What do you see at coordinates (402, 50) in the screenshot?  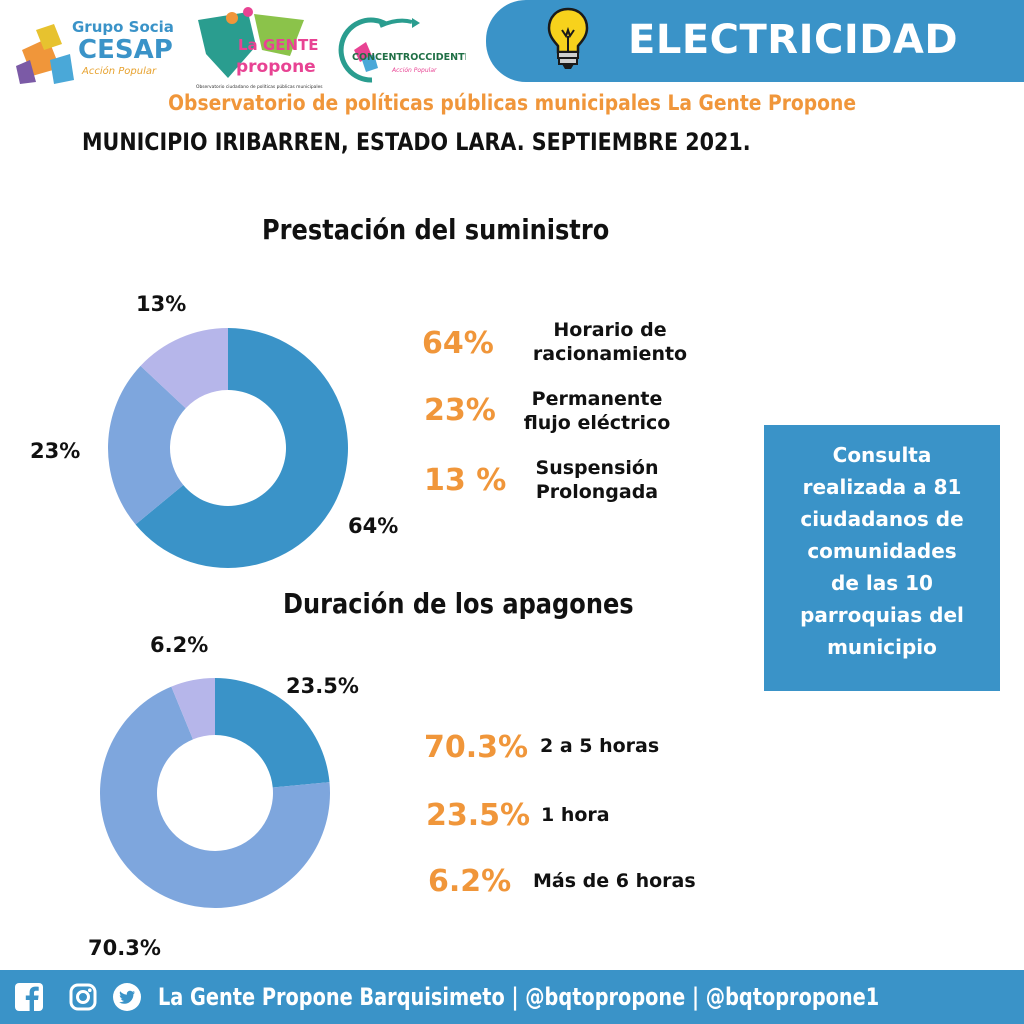 I see `concentroccidente-logo: CONCENTROCCIDENTE Acción Popular` at bounding box center [402, 50].